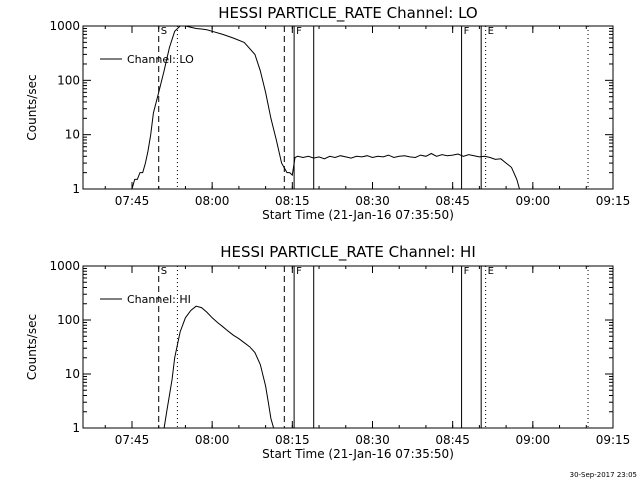 This screenshot has height=480, width=640. What do you see at coordinates (219, 367) in the screenshot?
I see `data-series-line` at bounding box center [219, 367].